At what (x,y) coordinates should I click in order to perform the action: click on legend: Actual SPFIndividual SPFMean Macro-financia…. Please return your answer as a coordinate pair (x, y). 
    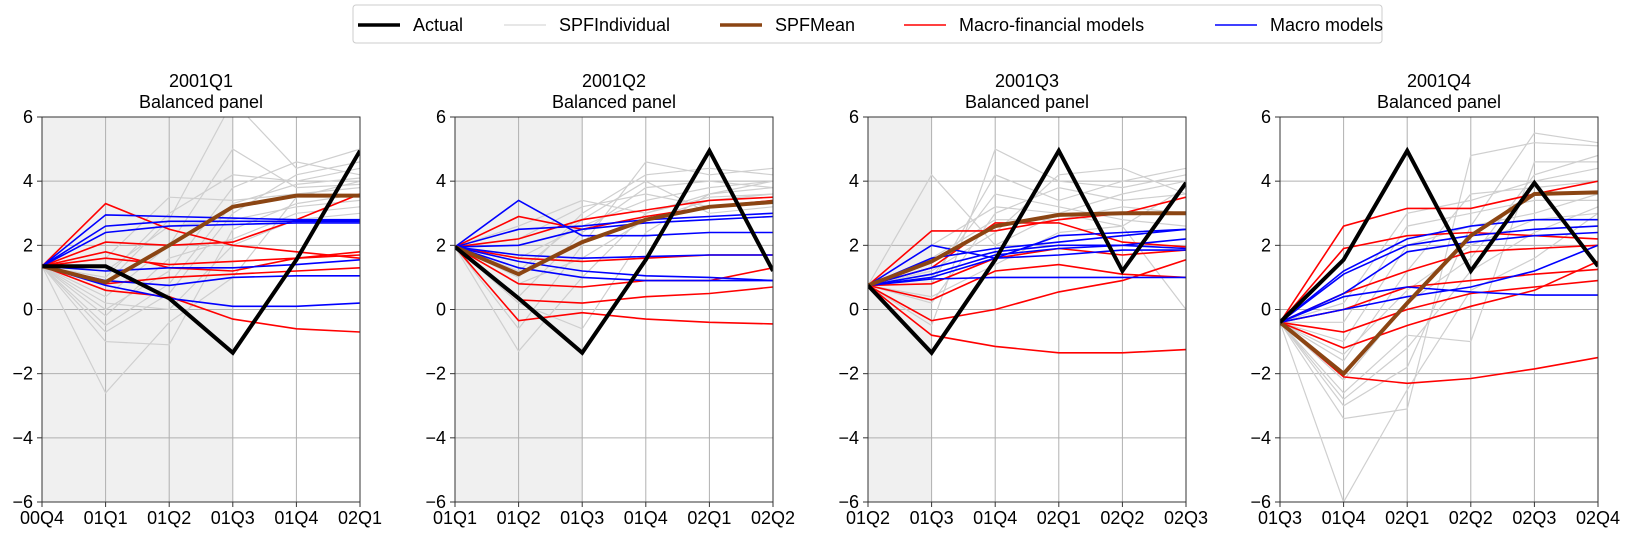
    Looking at the image, I should click on (867, 24).